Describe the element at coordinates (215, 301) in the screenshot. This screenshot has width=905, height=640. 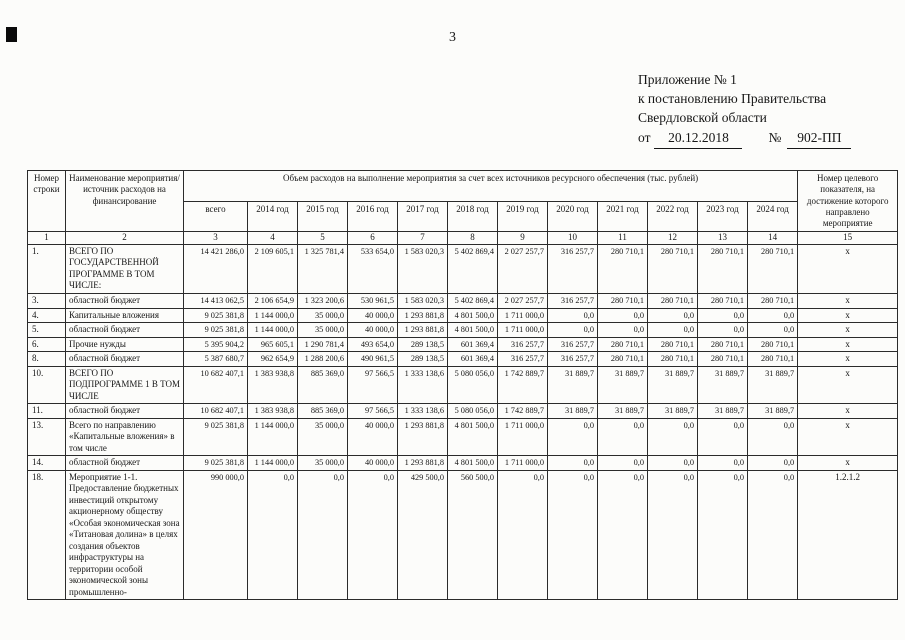
I see `value-cell: 14 413 062,5` at that location.